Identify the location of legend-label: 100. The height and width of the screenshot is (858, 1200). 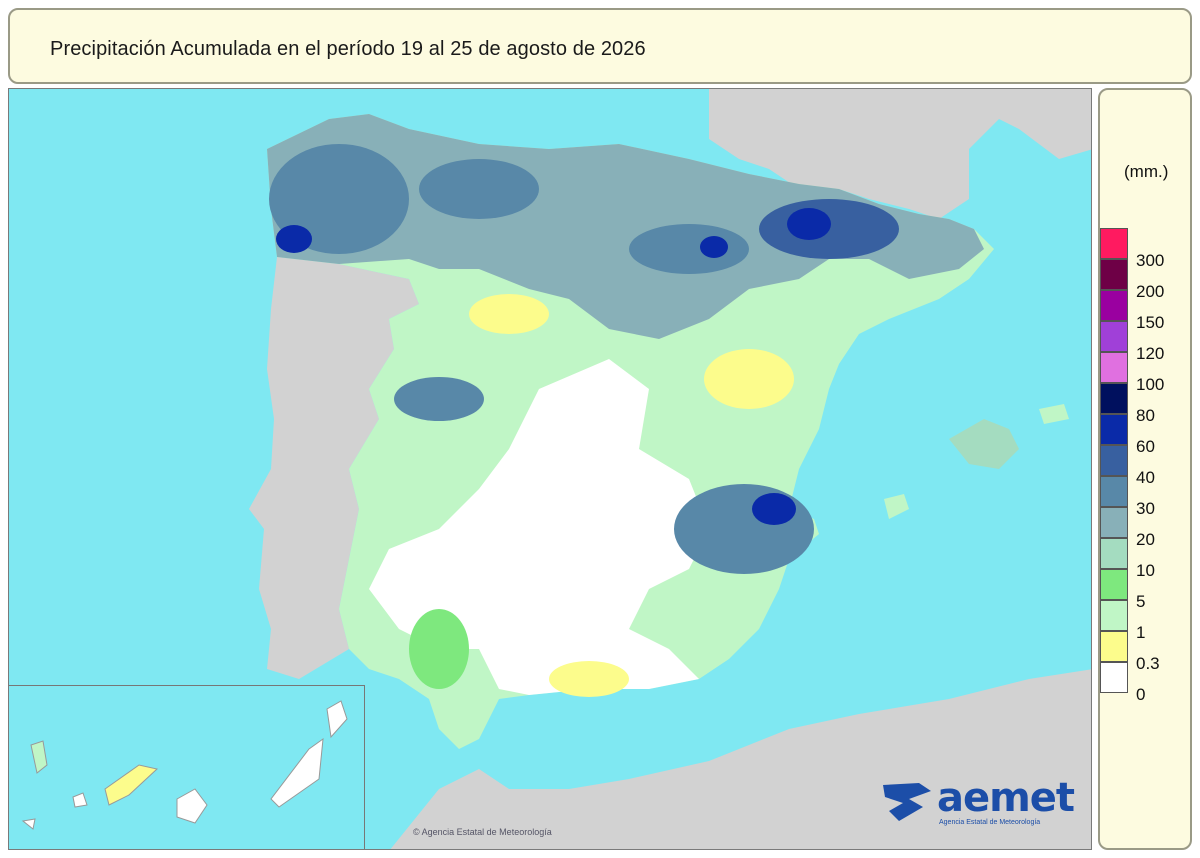
(1150, 384).